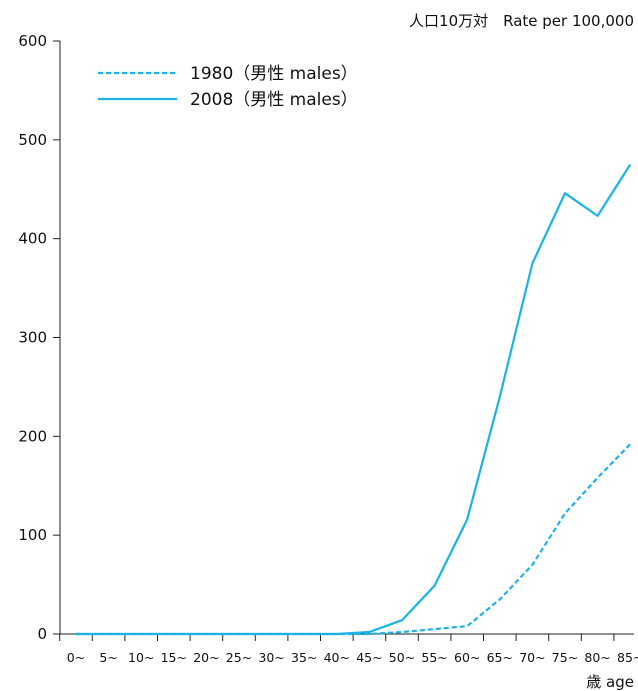 The image size is (638, 691). I want to click on x-tick-label: 70~, so click(532, 657).